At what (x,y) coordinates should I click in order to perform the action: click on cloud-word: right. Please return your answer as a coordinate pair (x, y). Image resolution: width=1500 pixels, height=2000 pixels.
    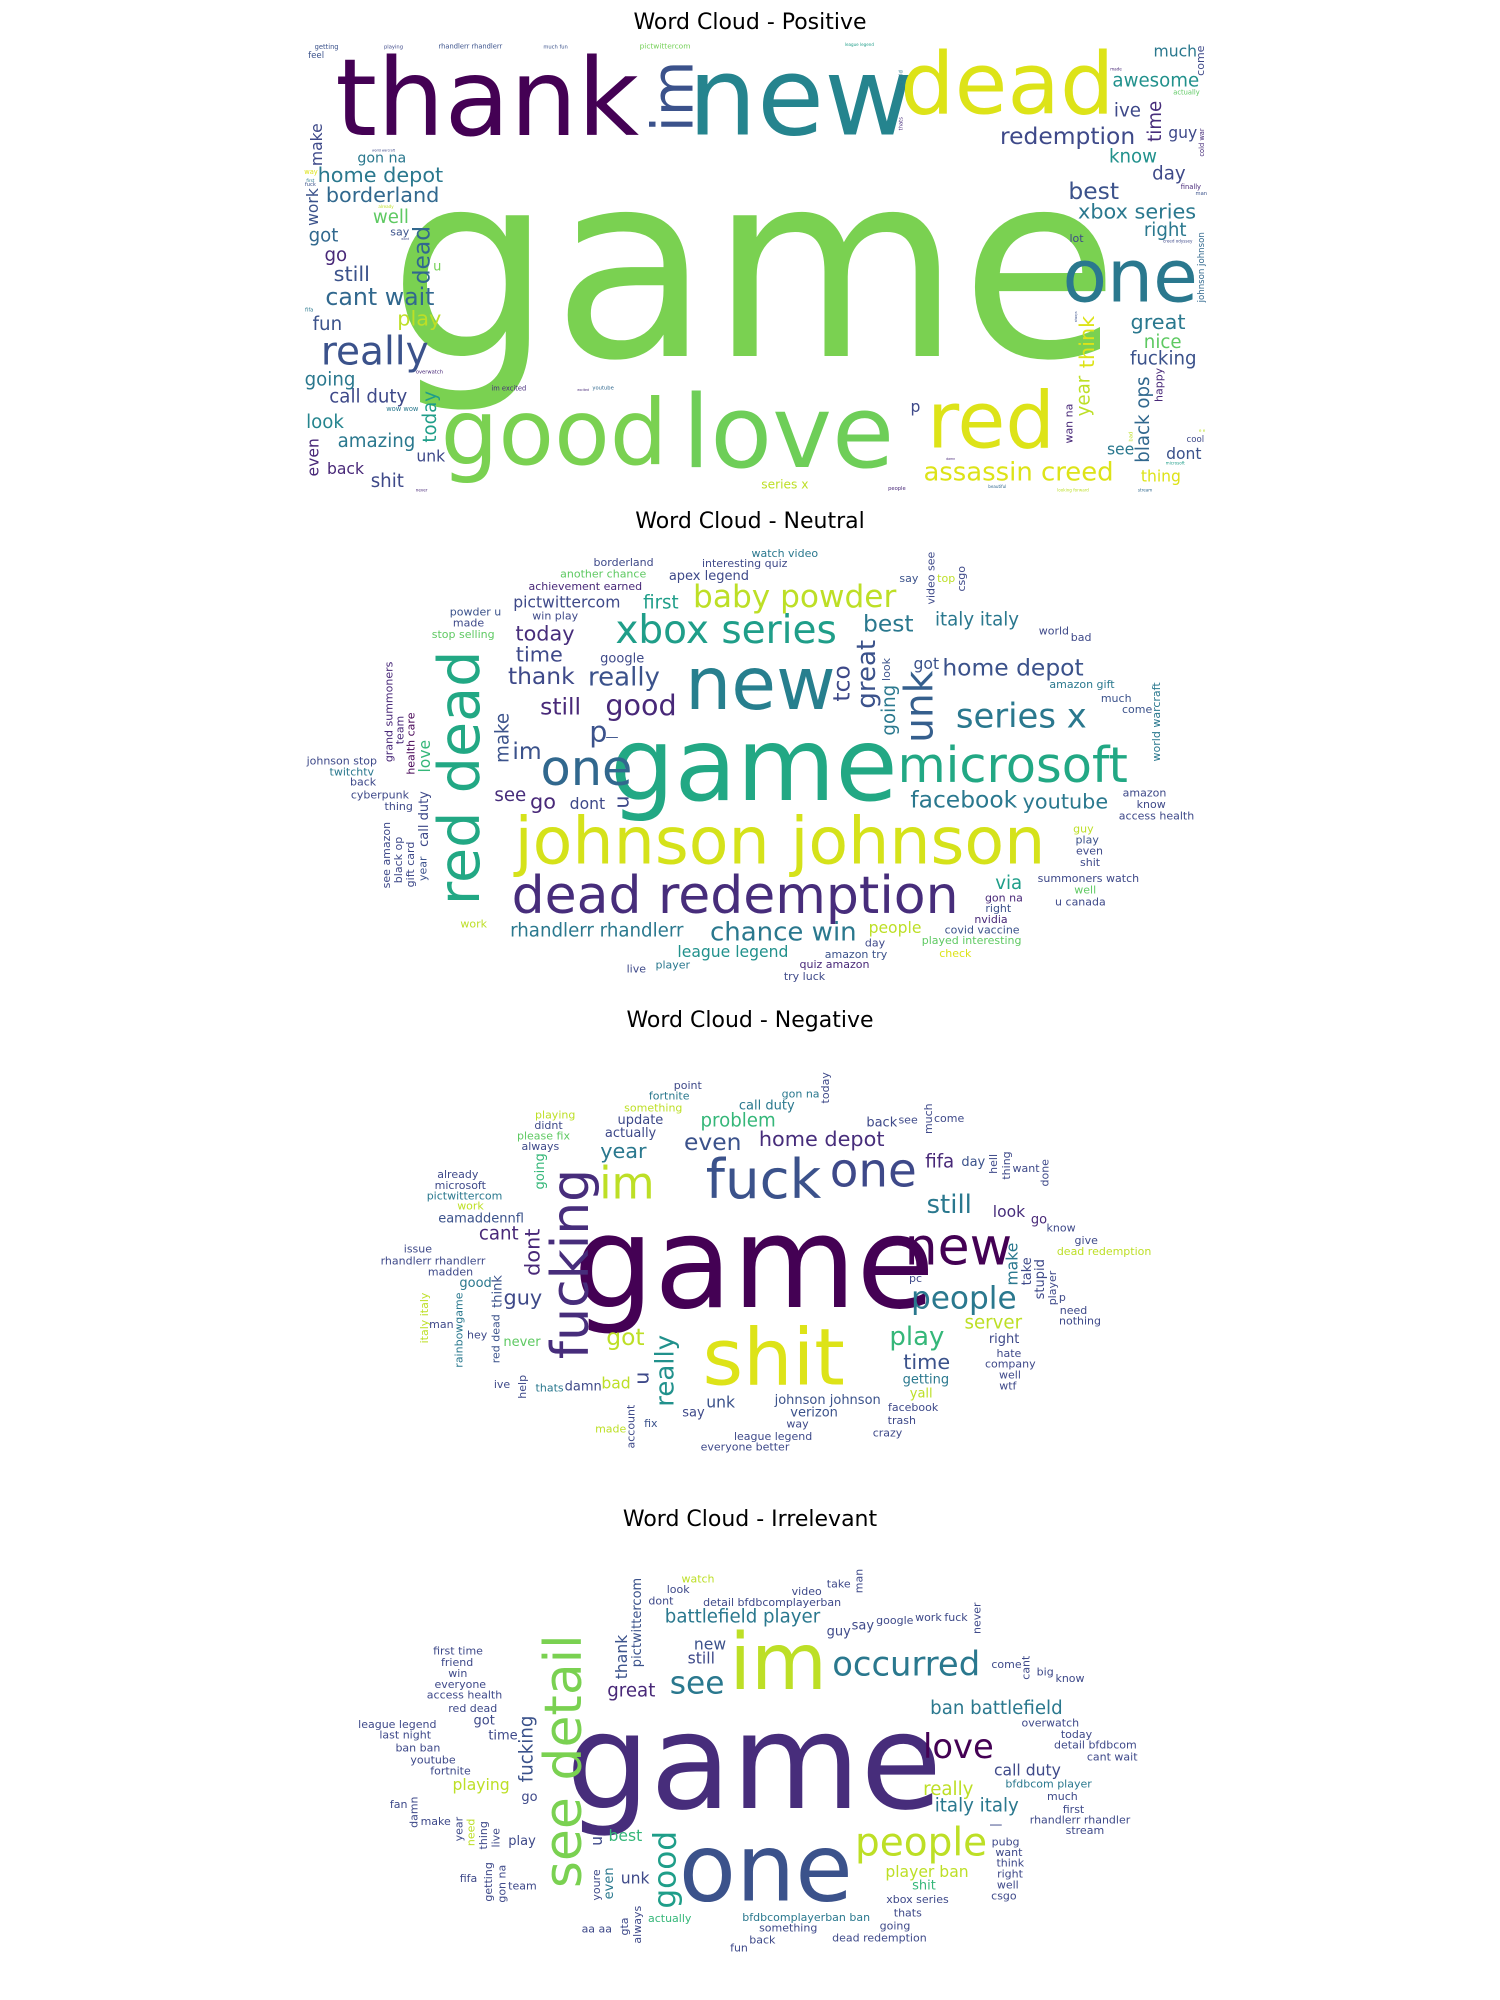
    Looking at the image, I should click on (1165, 230).